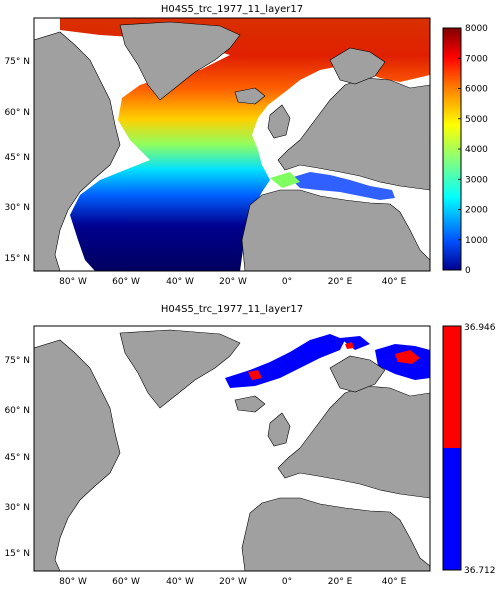  I want to click on top-lat-tick-45: 45° N, so click(17, 158).